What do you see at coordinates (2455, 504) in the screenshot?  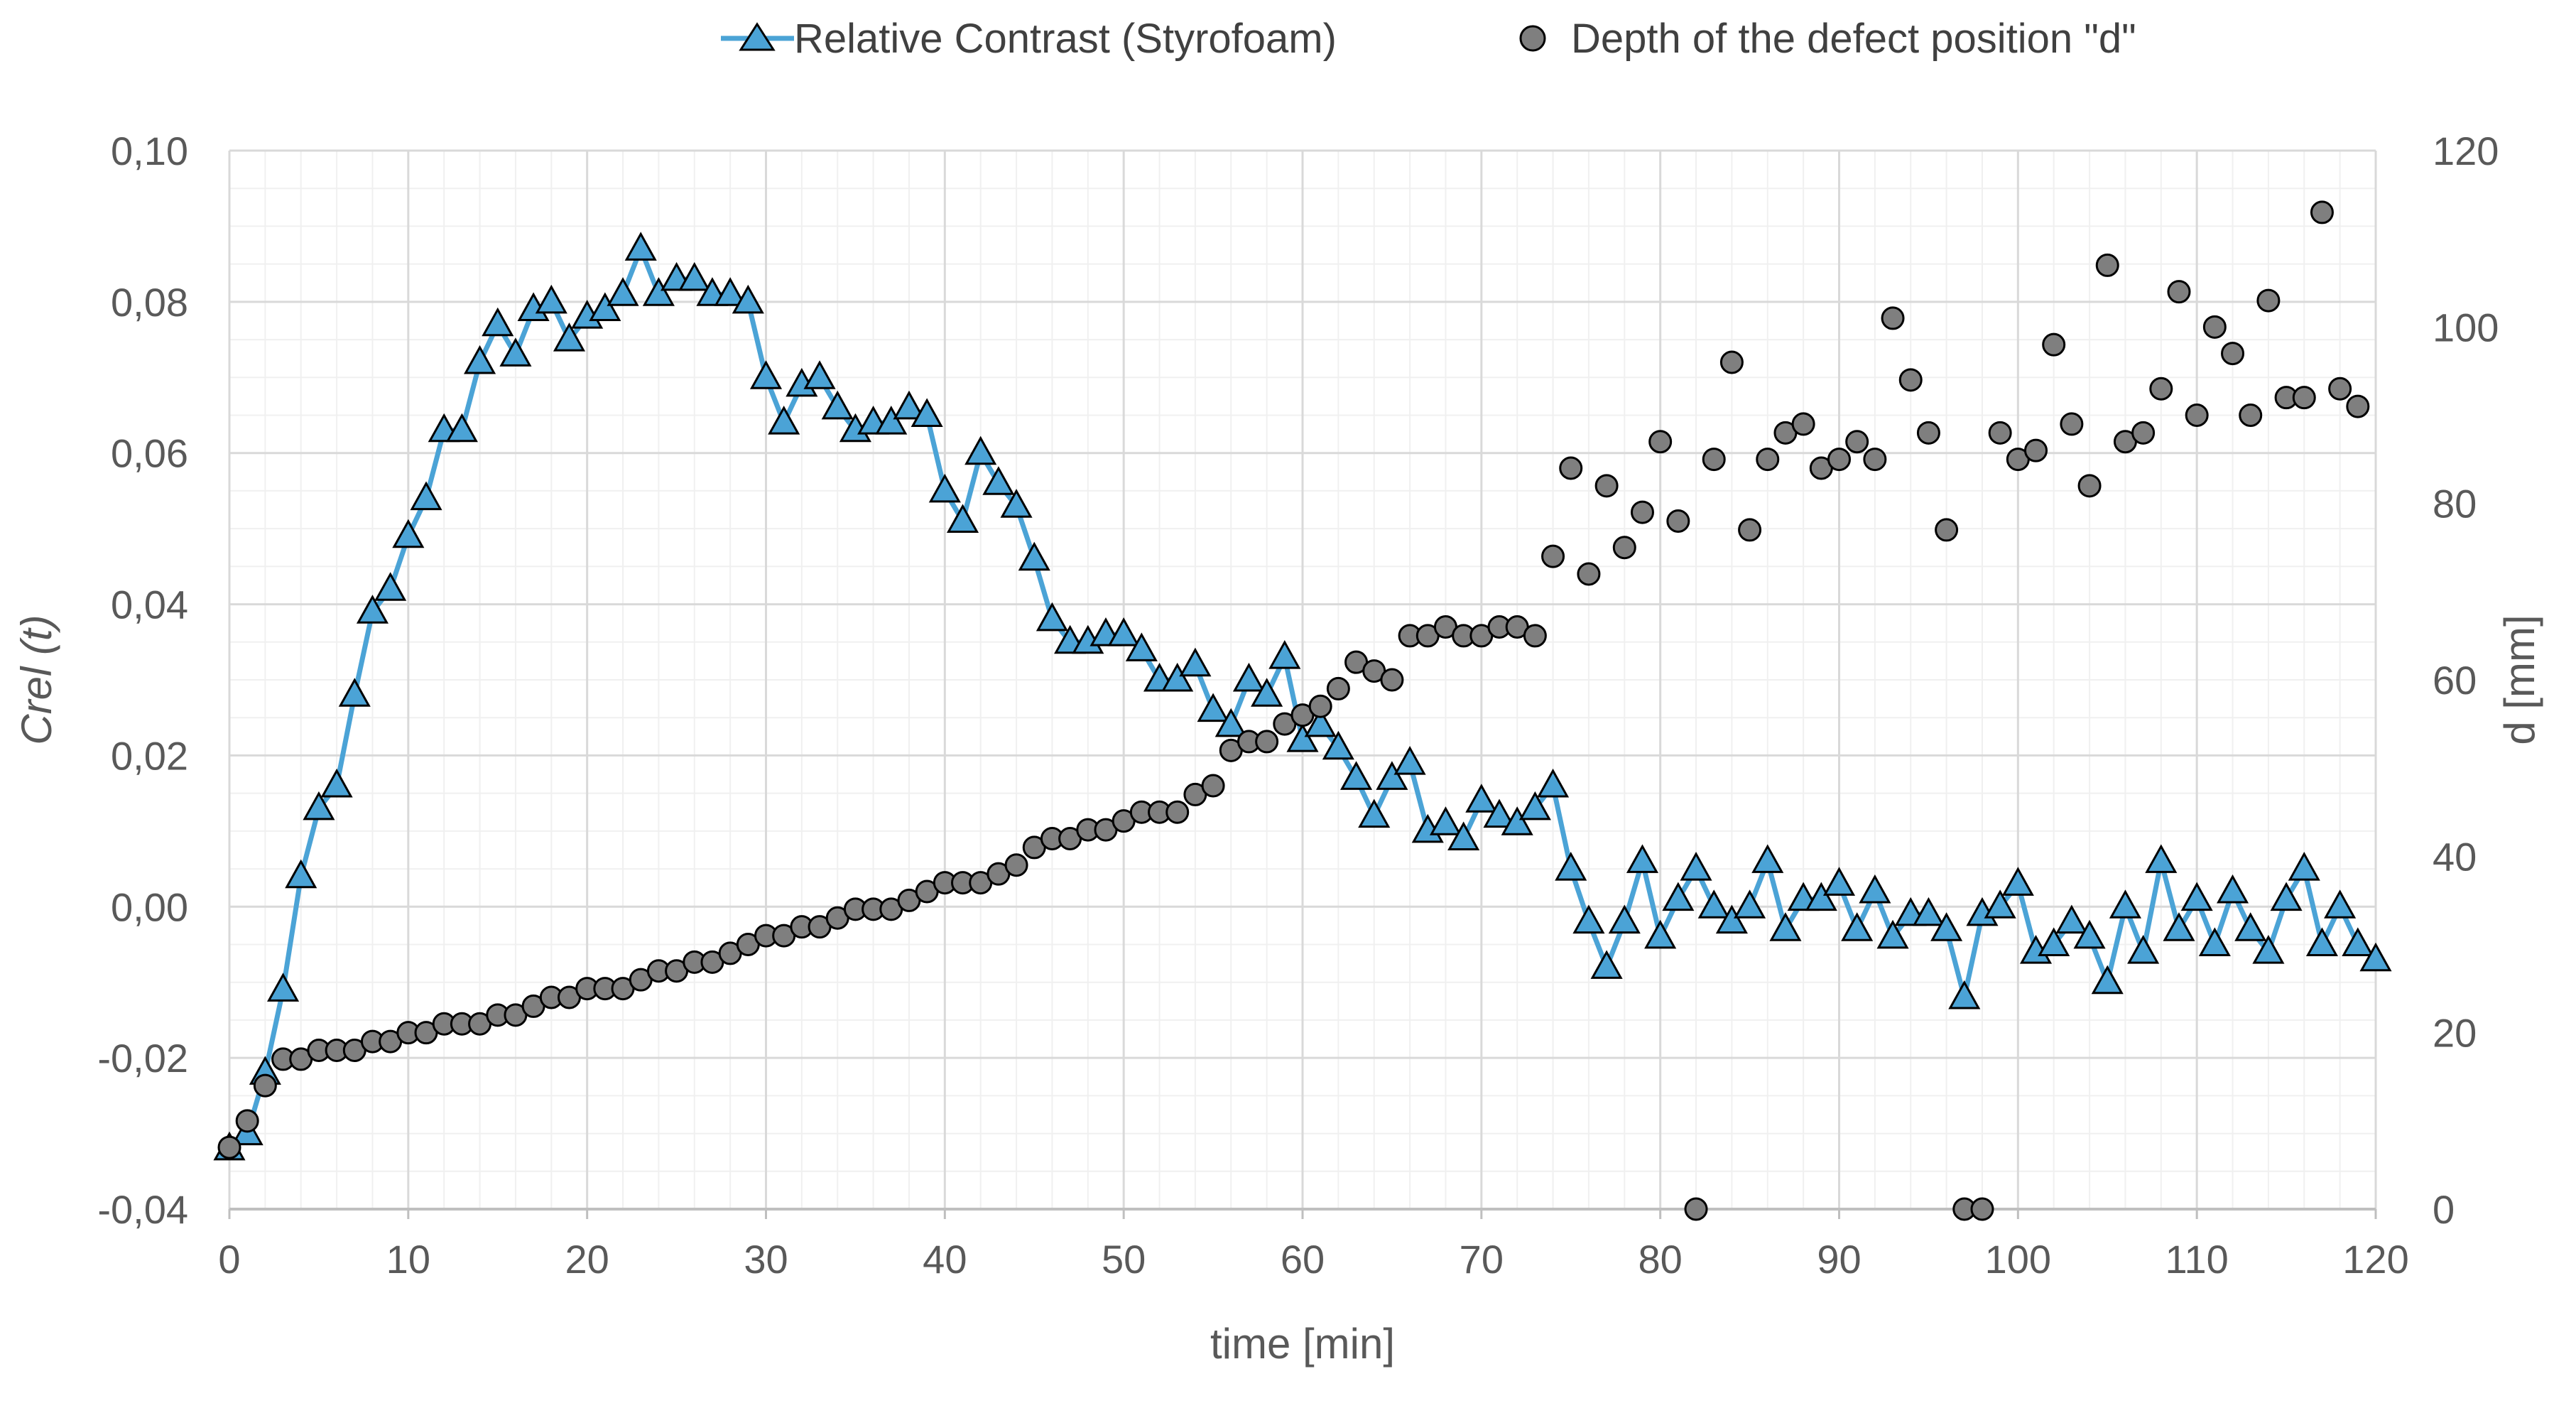 I see `y-right-tick-label: 80` at bounding box center [2455, 504].